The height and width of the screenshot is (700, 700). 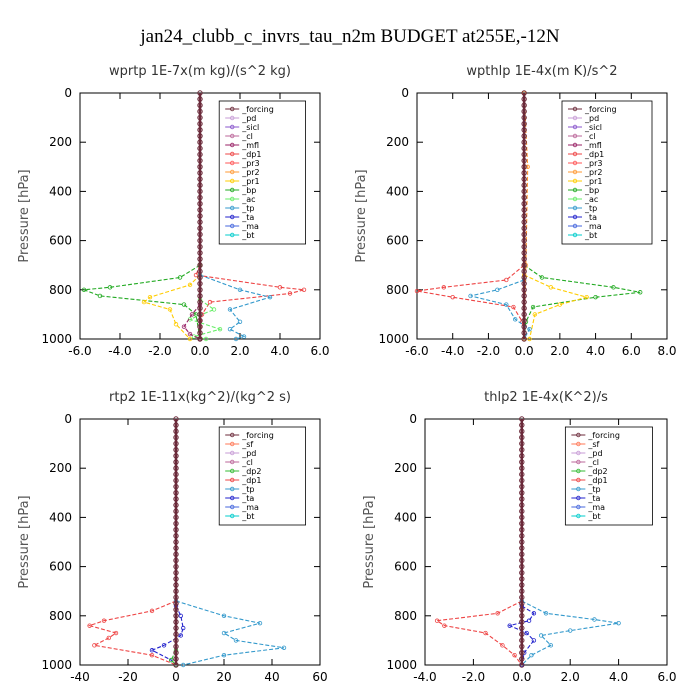 What do you see at coordinates (479, 633) in the screenshot?
I see `series-line-dp1` at bounding box center [479, 633].